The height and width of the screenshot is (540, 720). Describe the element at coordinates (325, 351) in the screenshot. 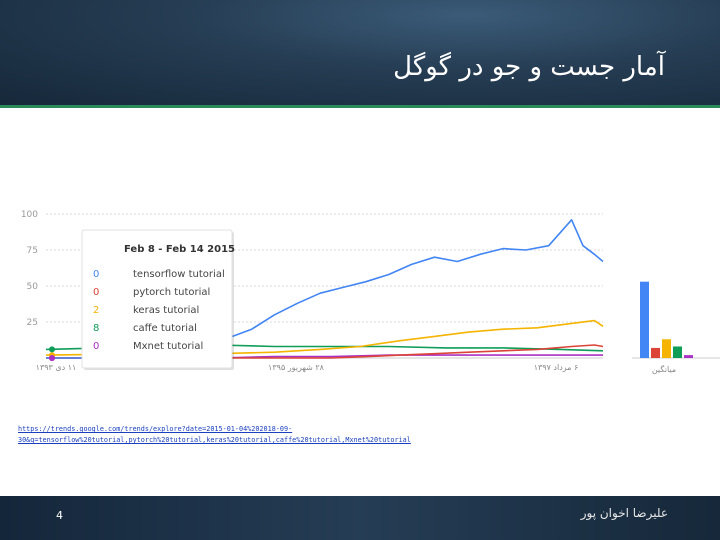

I see `series-line-pytorch-tutorial` at that location.